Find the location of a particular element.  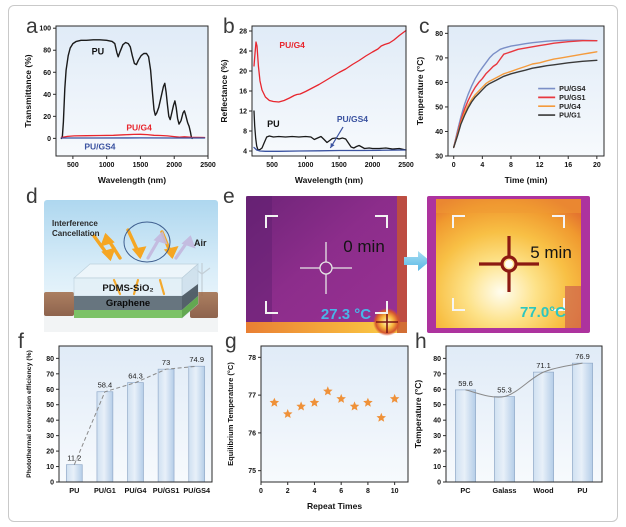

category-label: PC is located at coordinates (465, 490).